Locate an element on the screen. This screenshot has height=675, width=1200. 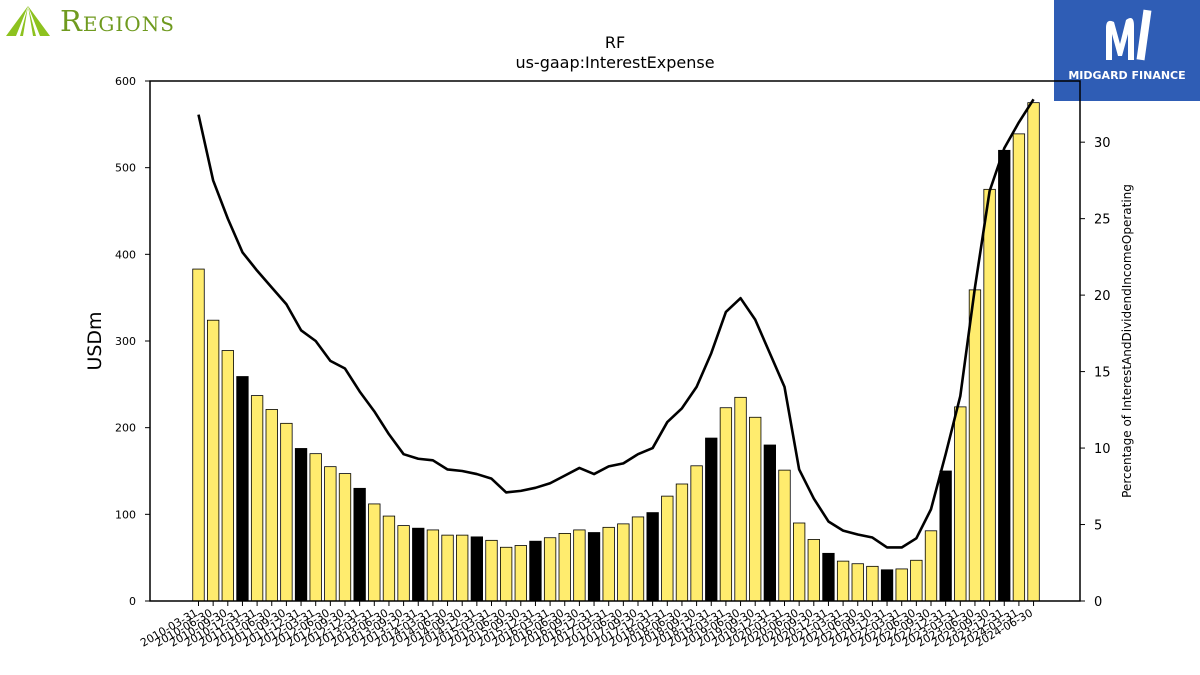
chart-title: RF is located at coordinates (615, 42).